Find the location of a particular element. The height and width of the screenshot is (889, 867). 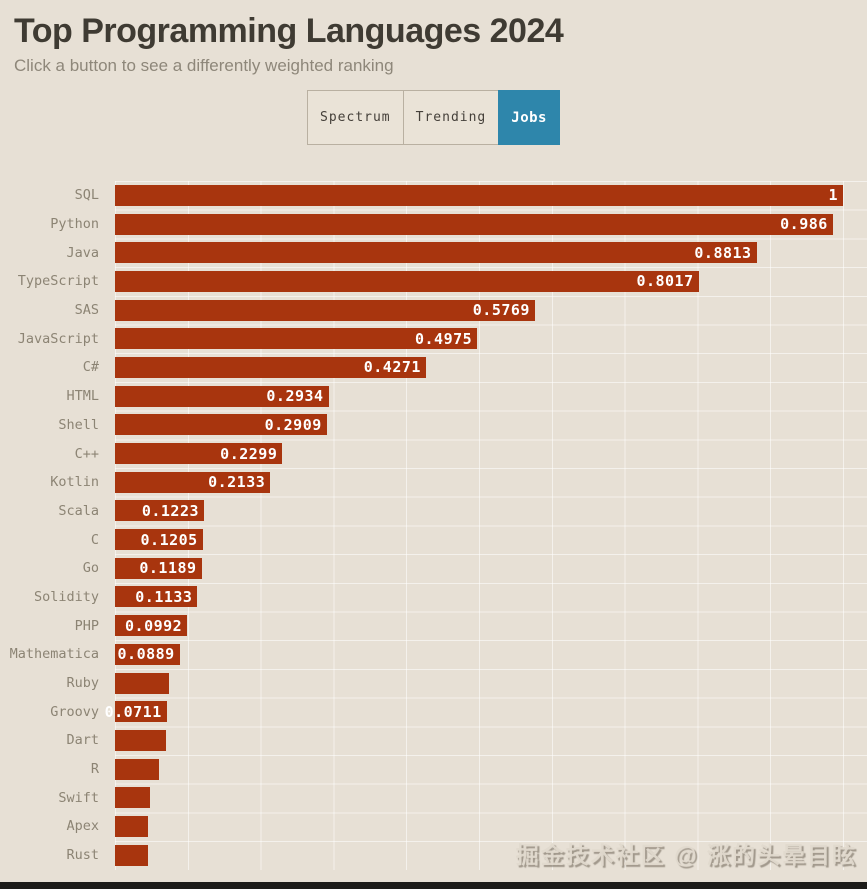

bar-track: 0.8017 is located at coordinates (491, 281).